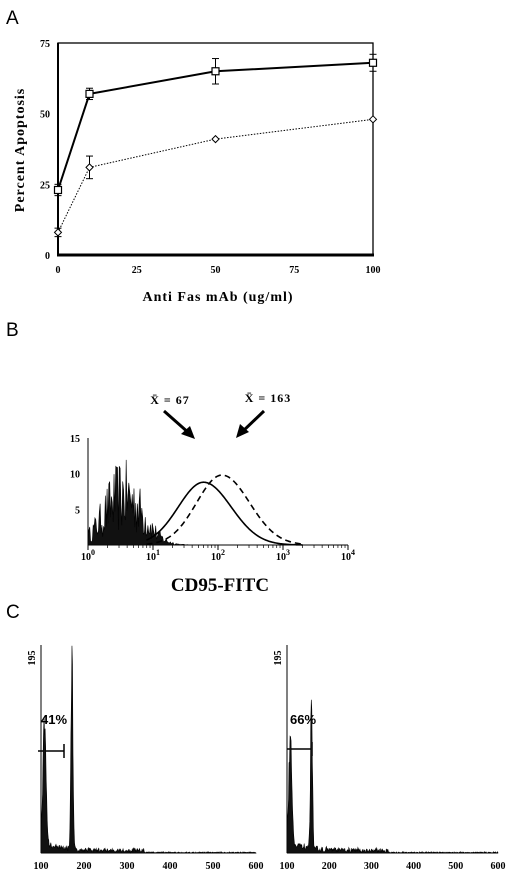 The width and height of the screenshot is (520, 874). Describe the element at coordinates (213, 866) in the screenshot. I see `chart-c-left-xtick: 500` at that location.